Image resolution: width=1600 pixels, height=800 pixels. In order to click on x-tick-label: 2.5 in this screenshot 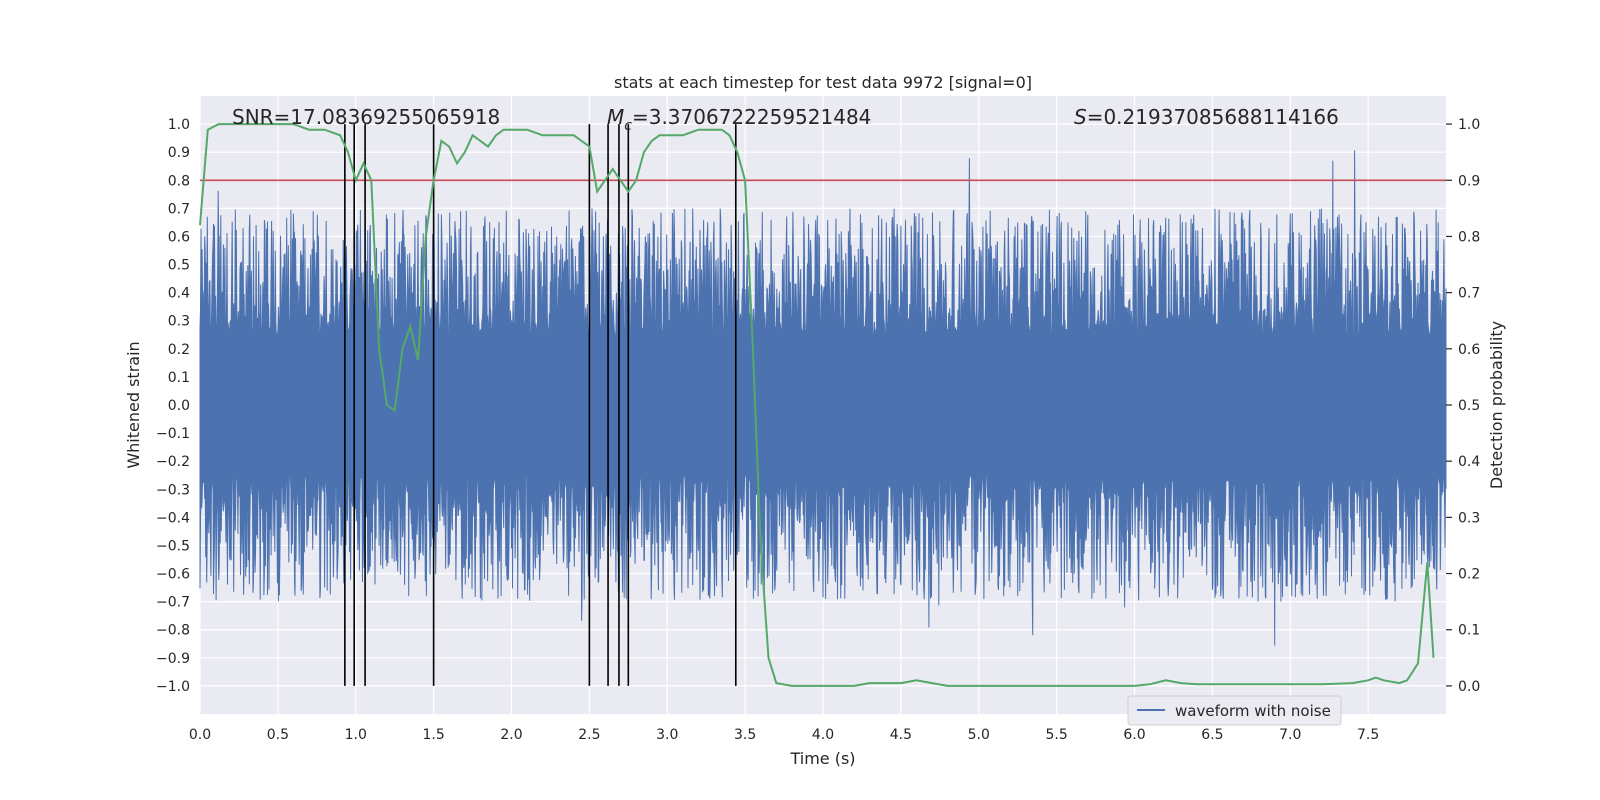, I will do `click(589, 735)`.